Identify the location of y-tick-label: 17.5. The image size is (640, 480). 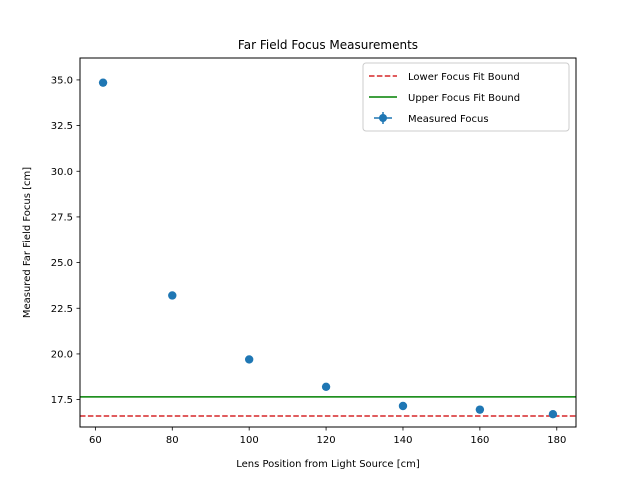
(62, 400).